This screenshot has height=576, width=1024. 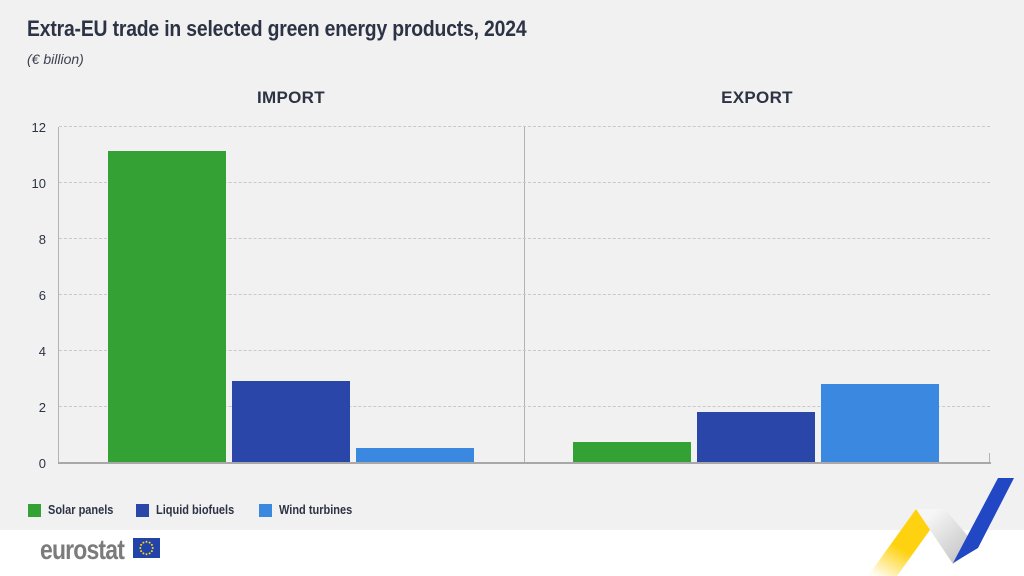 I want to click on y-tick-label-6: 6, so click(x=42, y=295).